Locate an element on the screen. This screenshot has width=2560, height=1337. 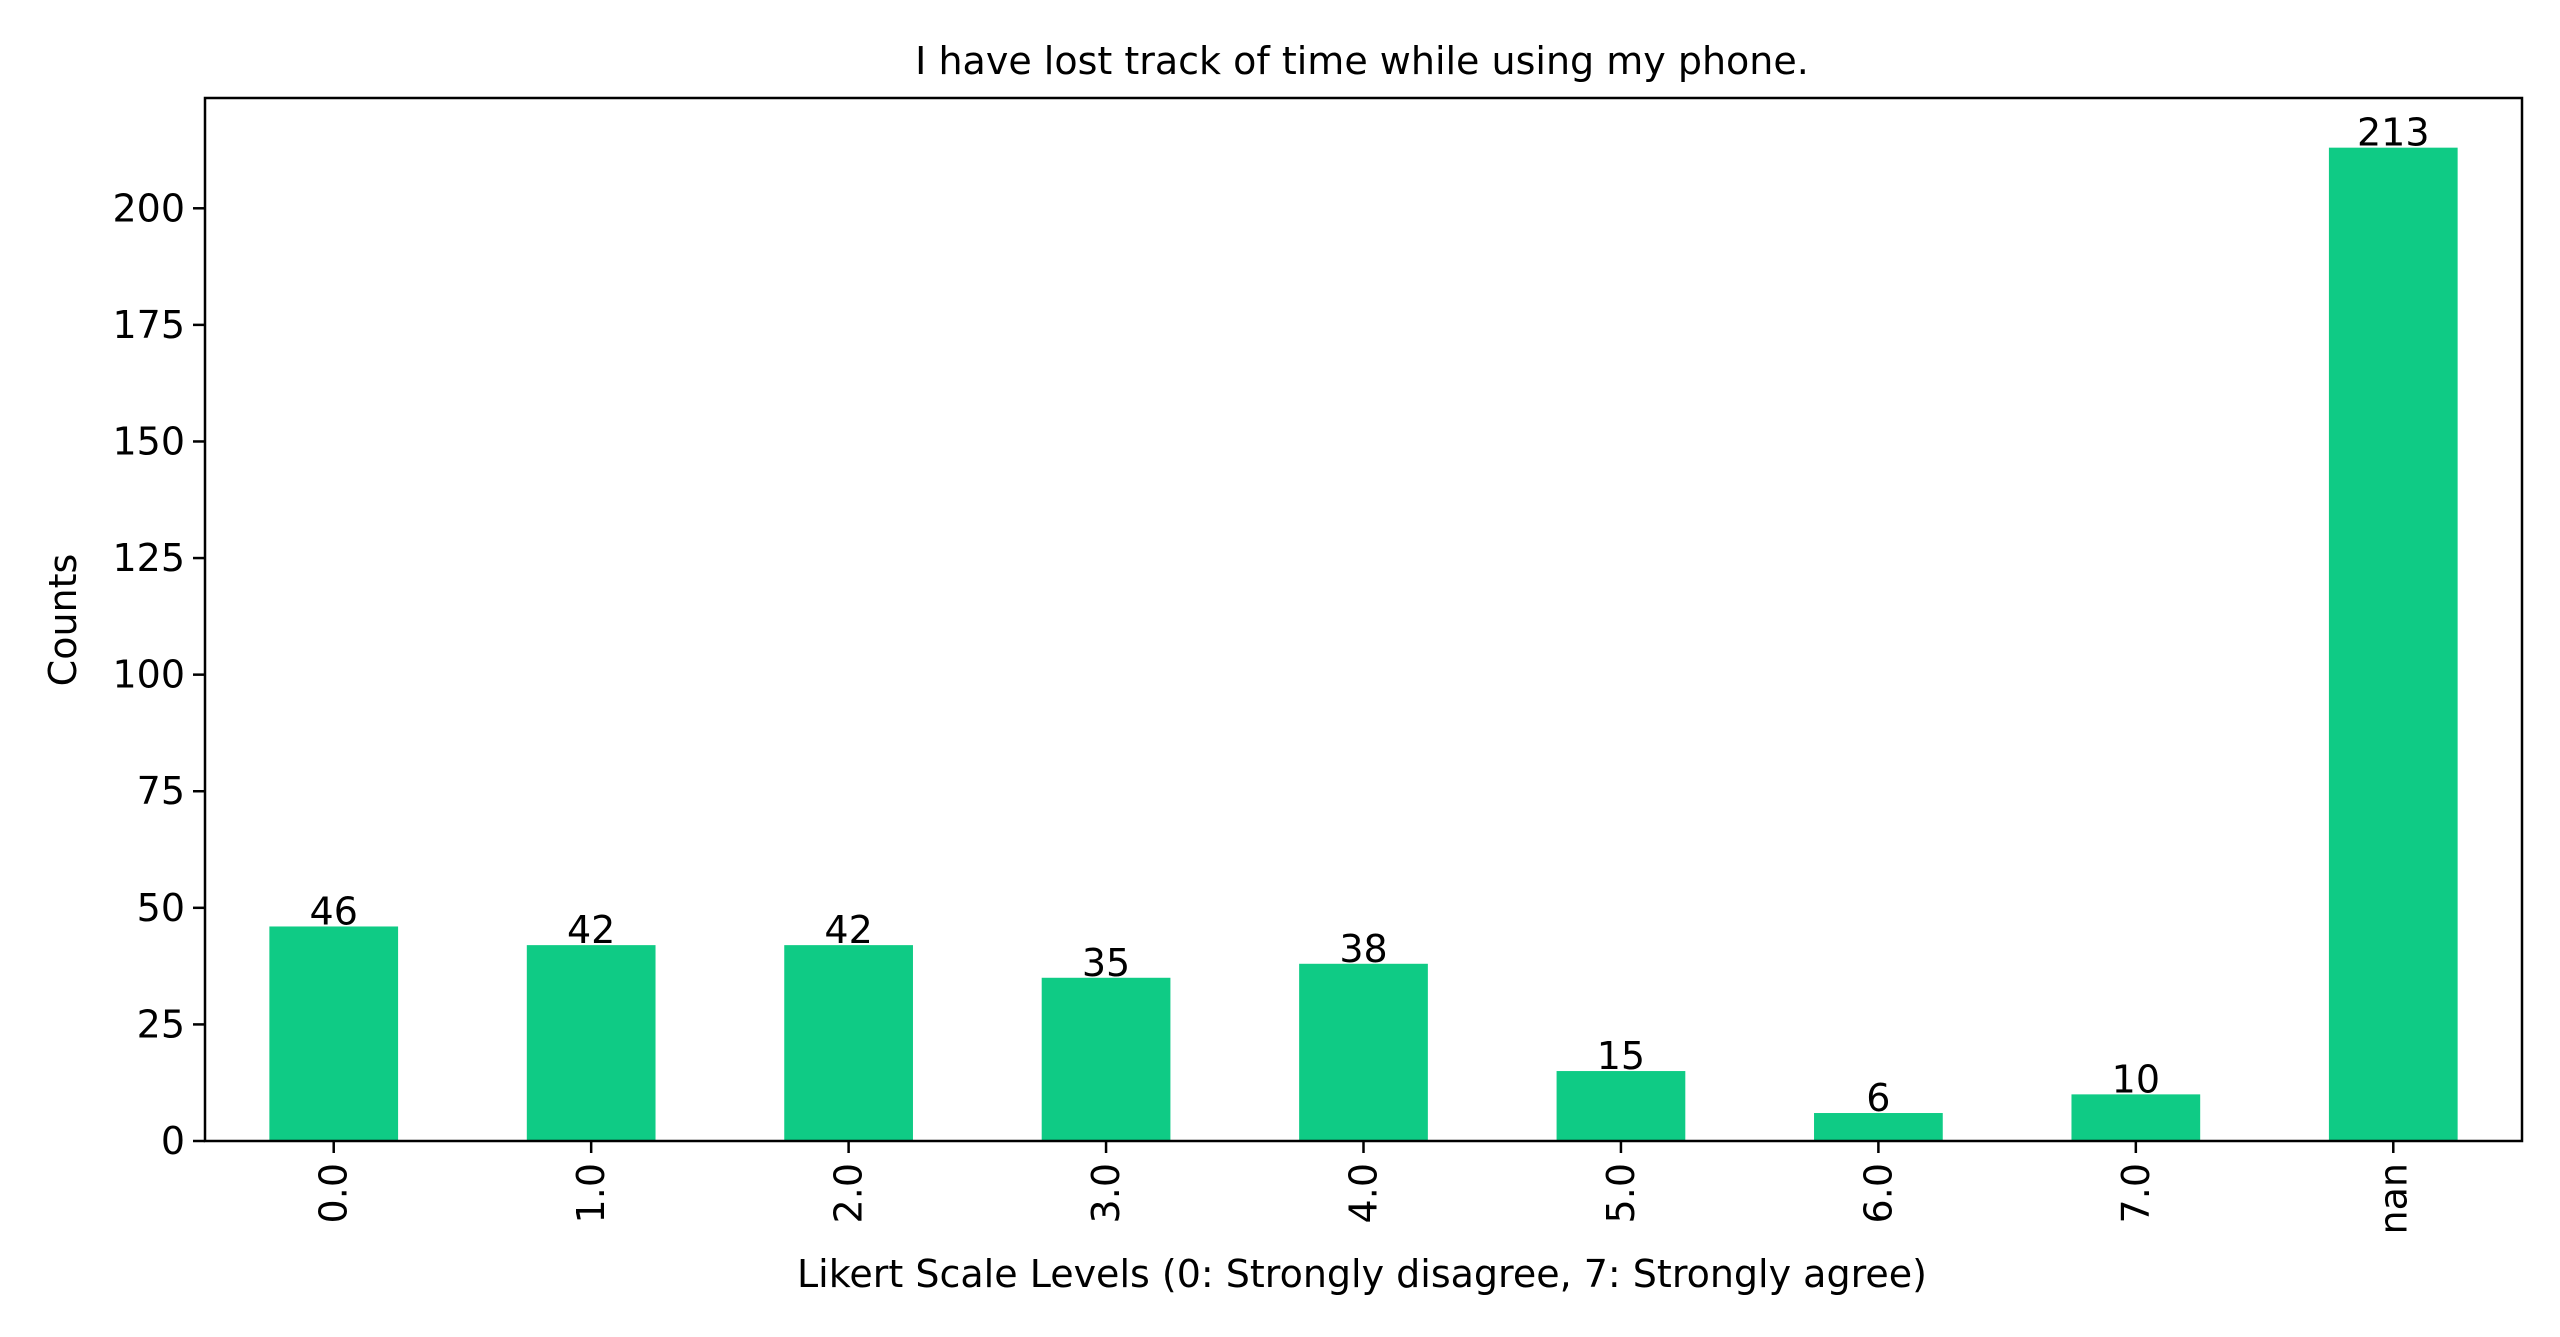
bar-5.0 is located at coordinates (1621, 1106).